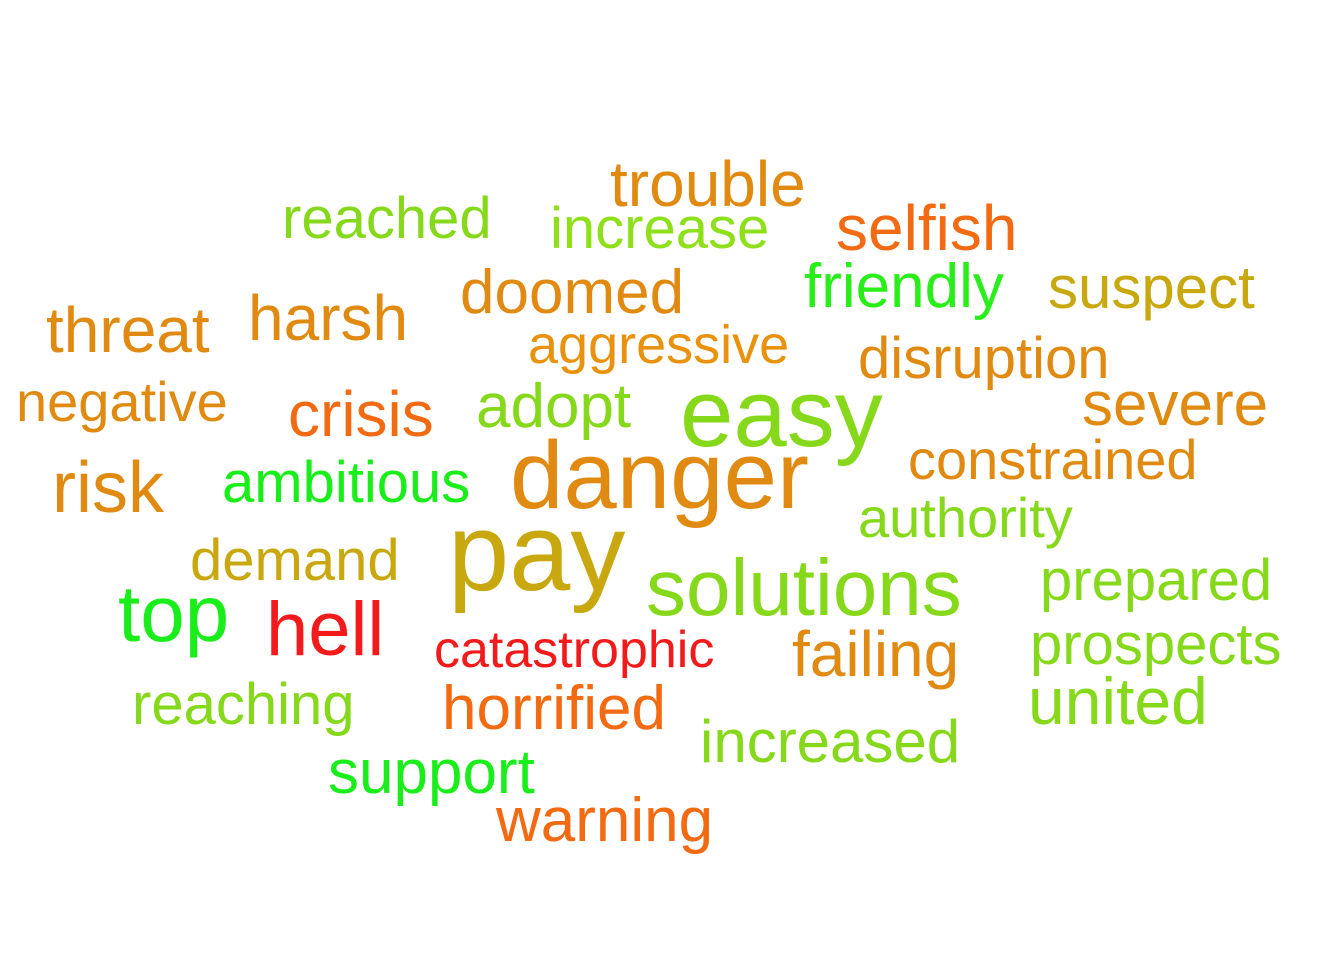 Image resolution: width=1344 pixels, height=960 pixels. What do you see at coordinates (781, 413) in the screenshot?
I see `word-easy: easy` at bounding box center [781, 413].